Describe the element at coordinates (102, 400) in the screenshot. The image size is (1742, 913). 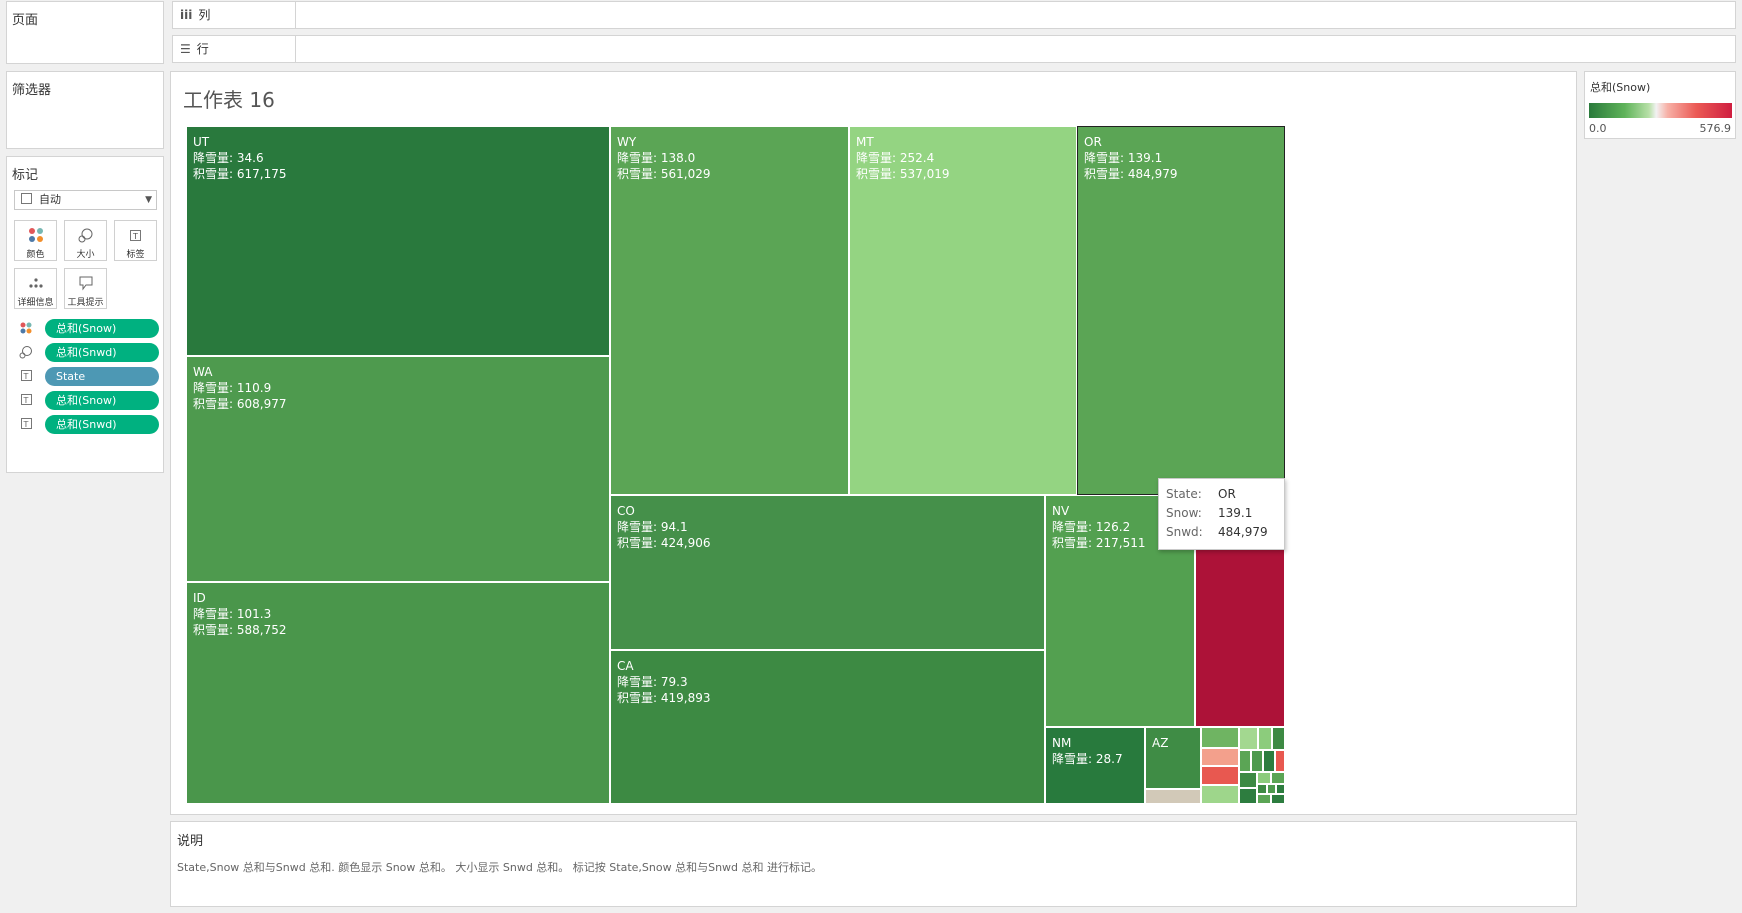
I see `pill-sum-snow-label: 总和(Snow)` at that location.